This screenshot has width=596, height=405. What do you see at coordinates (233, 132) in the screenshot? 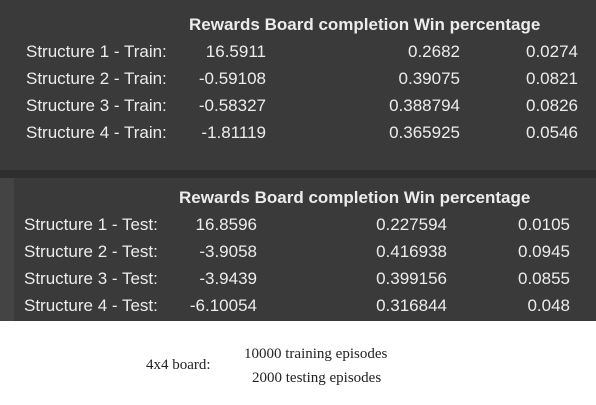
I see `rewards-cell: -1.81119` at bounding box center [233, 132].